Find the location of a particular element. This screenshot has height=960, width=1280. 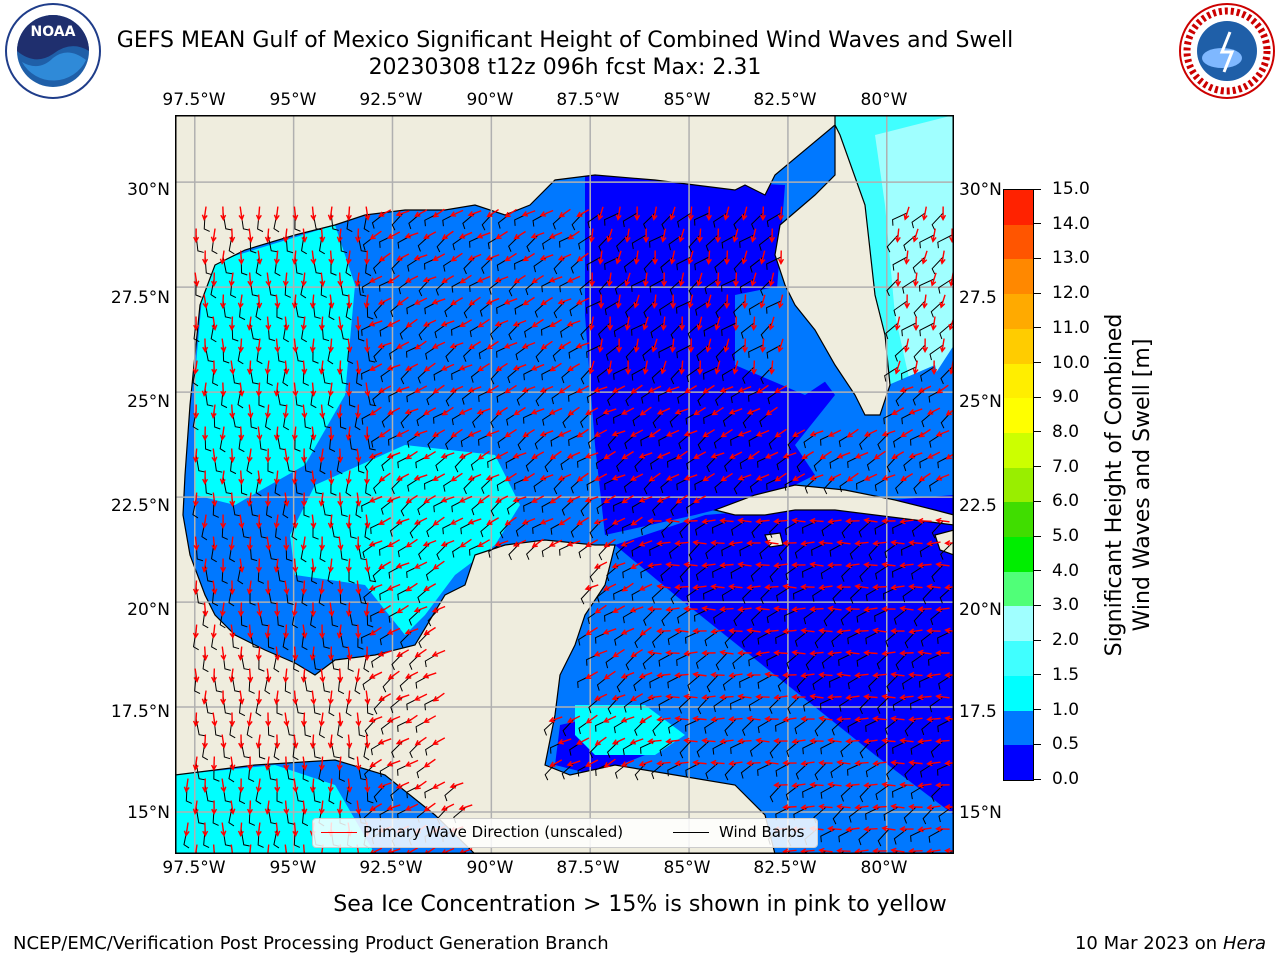

colorbar-tick-label: 15.0 is located at coordinates (1071, 189).